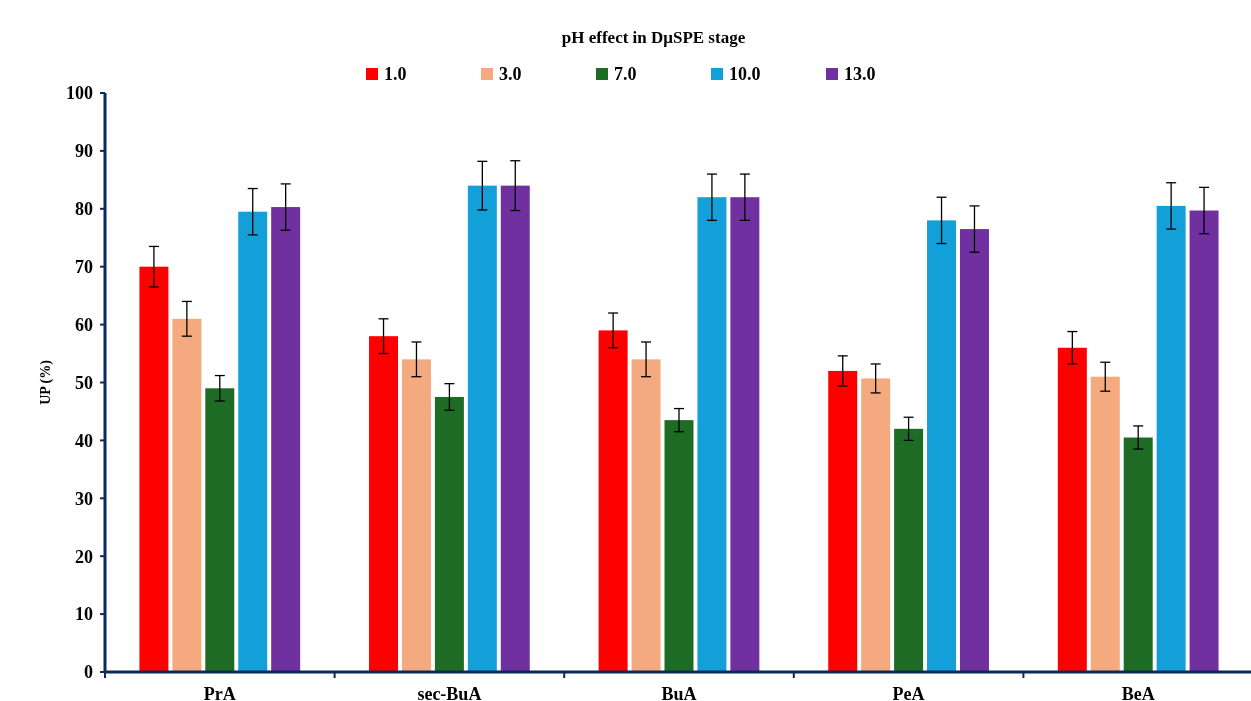 This screenshot has width=1251, height=701. Describe the element at coordinates (625, 74) in the screenshot. I see `legend-label: 7.0` at that location.